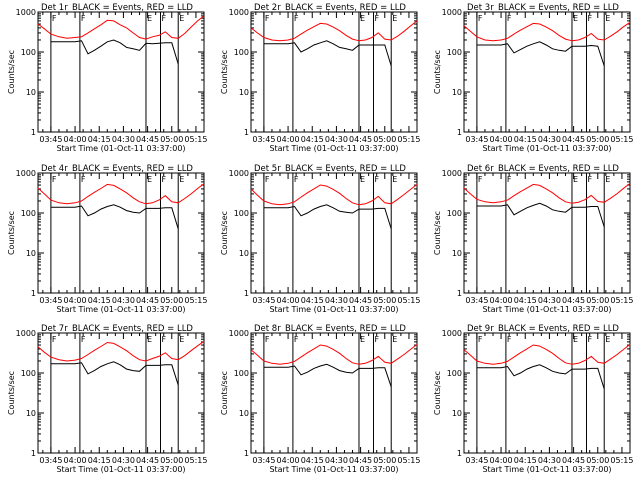  I want to click on plot-title: Det 1r_BLACK = Events, RED = LLD, so click(117, 8).